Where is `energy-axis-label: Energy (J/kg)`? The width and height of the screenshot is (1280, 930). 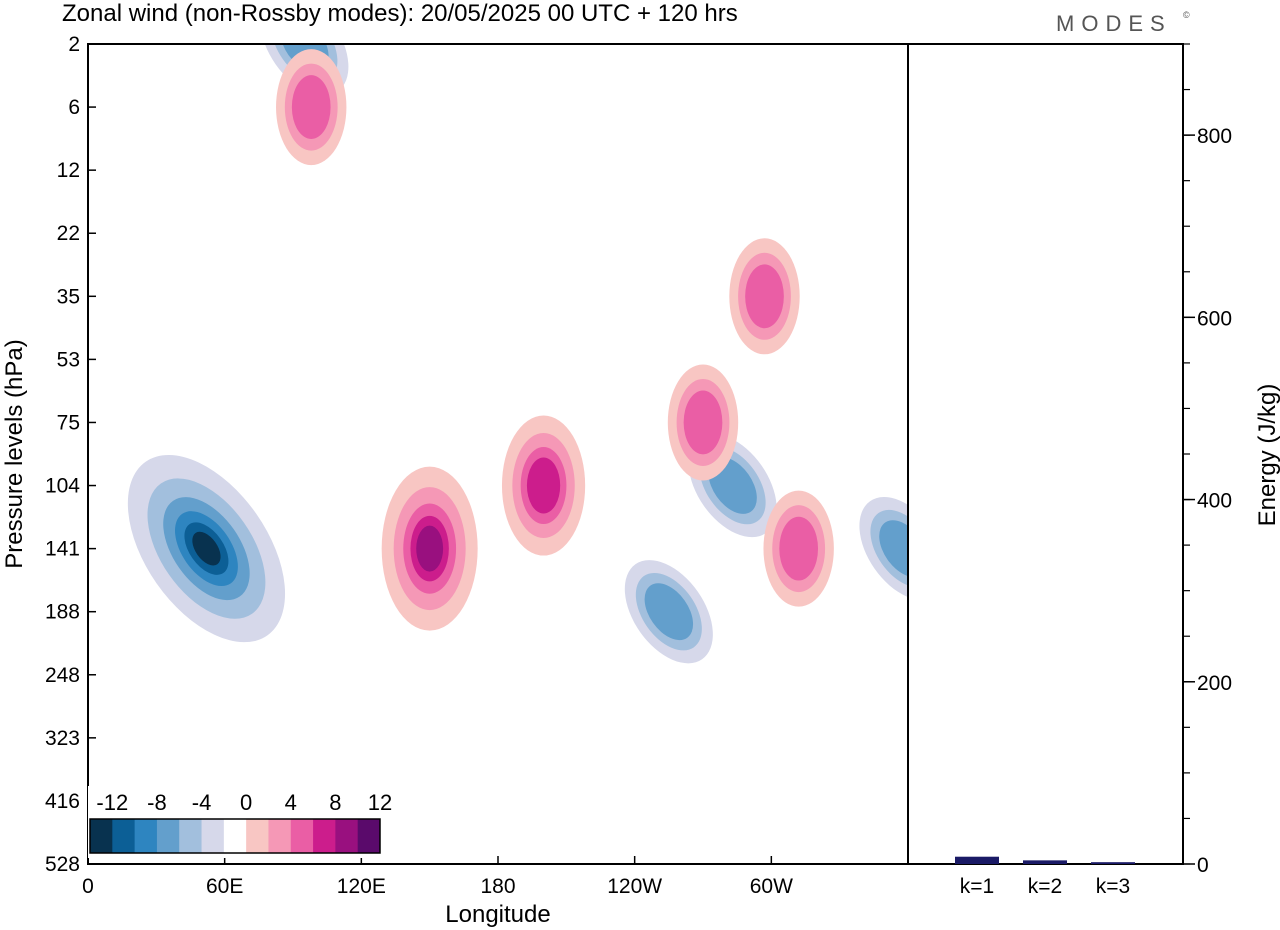 energy-axis-label: Energy (J/kg) is located at coordinates (1267, 455).